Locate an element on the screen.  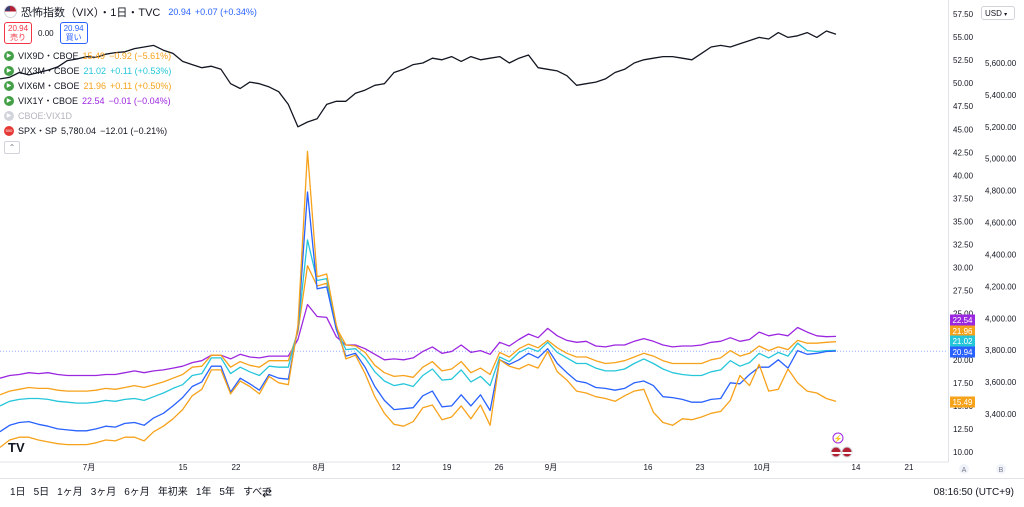
sell-label: 売り is located at coordinates (18, 37).